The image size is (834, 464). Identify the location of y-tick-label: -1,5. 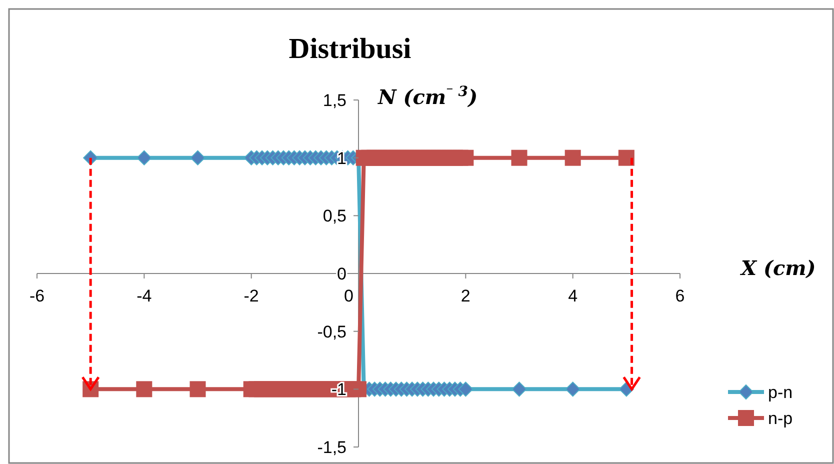
(331, 447).